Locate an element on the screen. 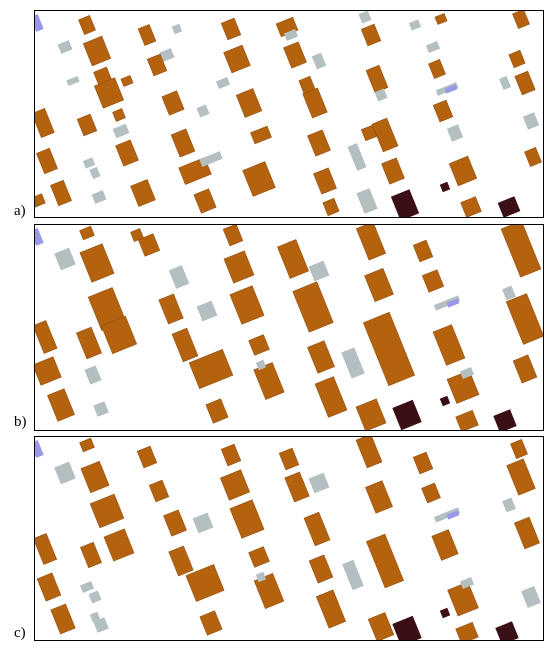 This screenshot has width=557, height=653. a-dark-footprint is located at coordinates (509, 206).